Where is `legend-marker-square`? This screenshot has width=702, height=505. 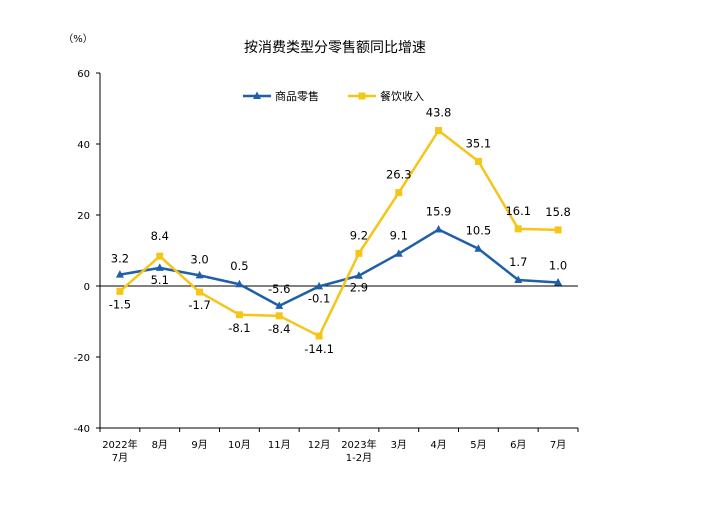 legend-marker-square is located at coordinates (362, 96).